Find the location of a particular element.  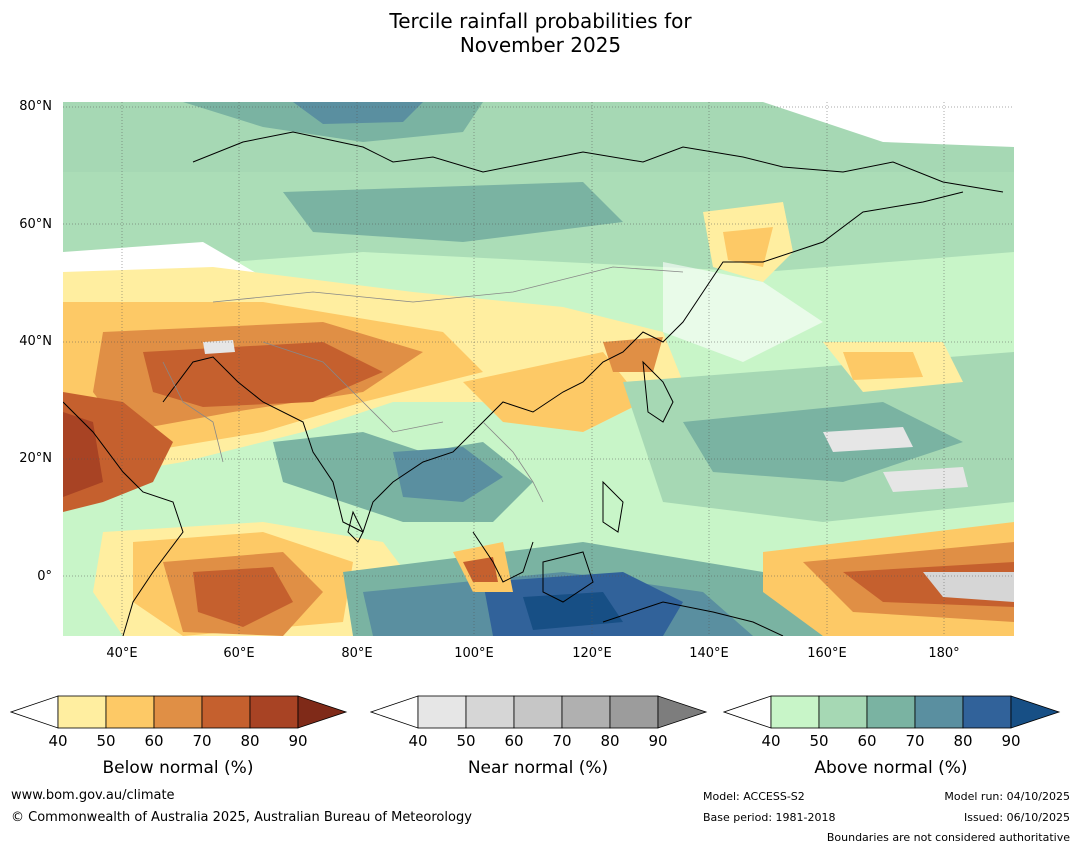

lon-label-140e: 140°E is located at coordinates (709, 653).